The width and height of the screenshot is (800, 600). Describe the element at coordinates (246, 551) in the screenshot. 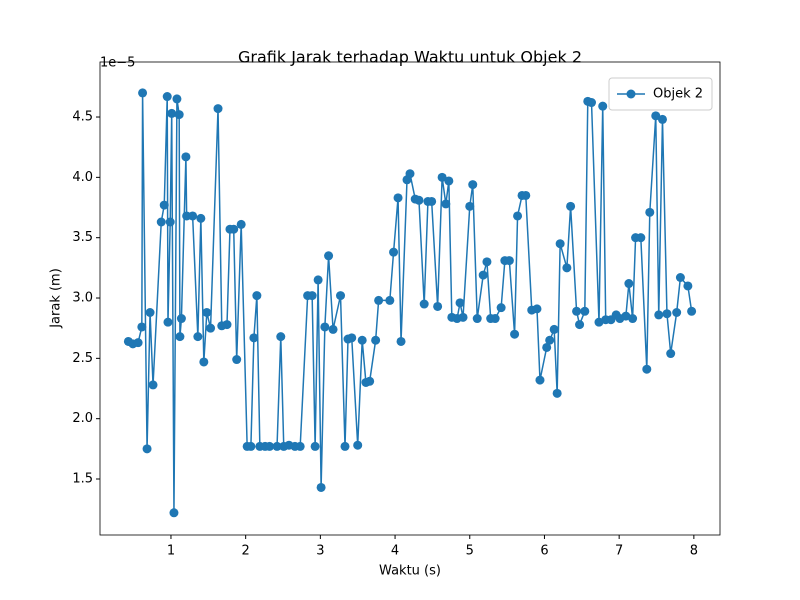

I see `x-tick-label: 2` at that location.